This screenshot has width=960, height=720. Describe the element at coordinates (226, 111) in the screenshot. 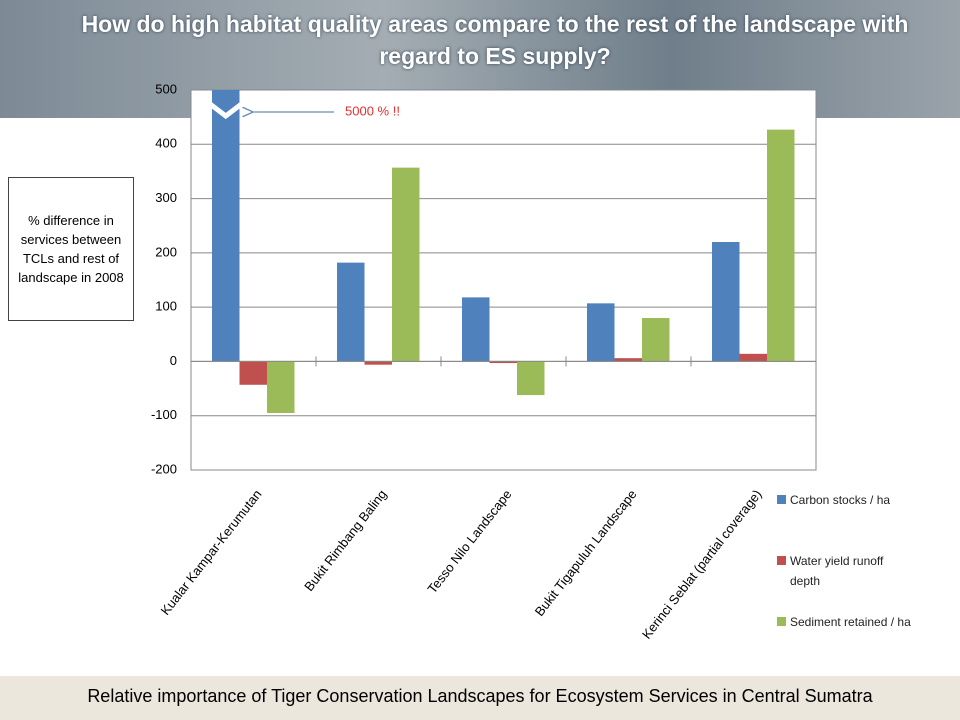

I see `axis-break` at that location.